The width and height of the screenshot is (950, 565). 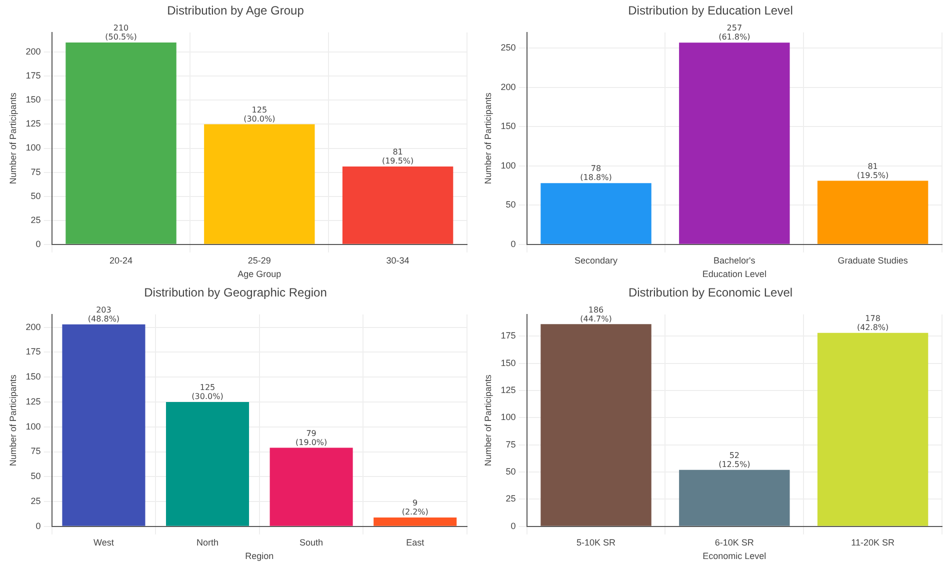 What do you see at coordinates (596, 314) in the screenshot?
I see `data-label: 186 (44.7%)` at bounding box center [596, 314].